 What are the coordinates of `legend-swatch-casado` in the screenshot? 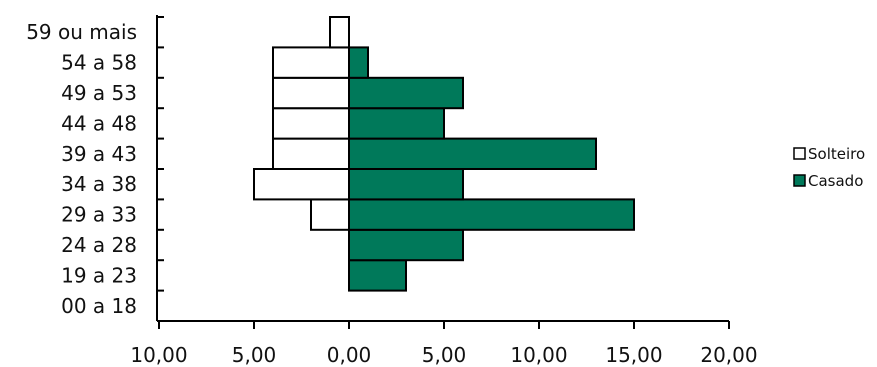 It's located at (799, 180).